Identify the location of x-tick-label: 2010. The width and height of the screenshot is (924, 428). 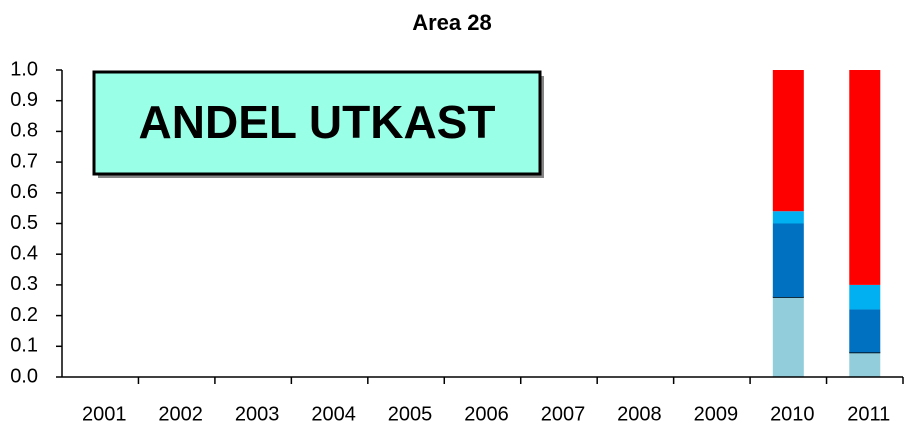
(792, 414).